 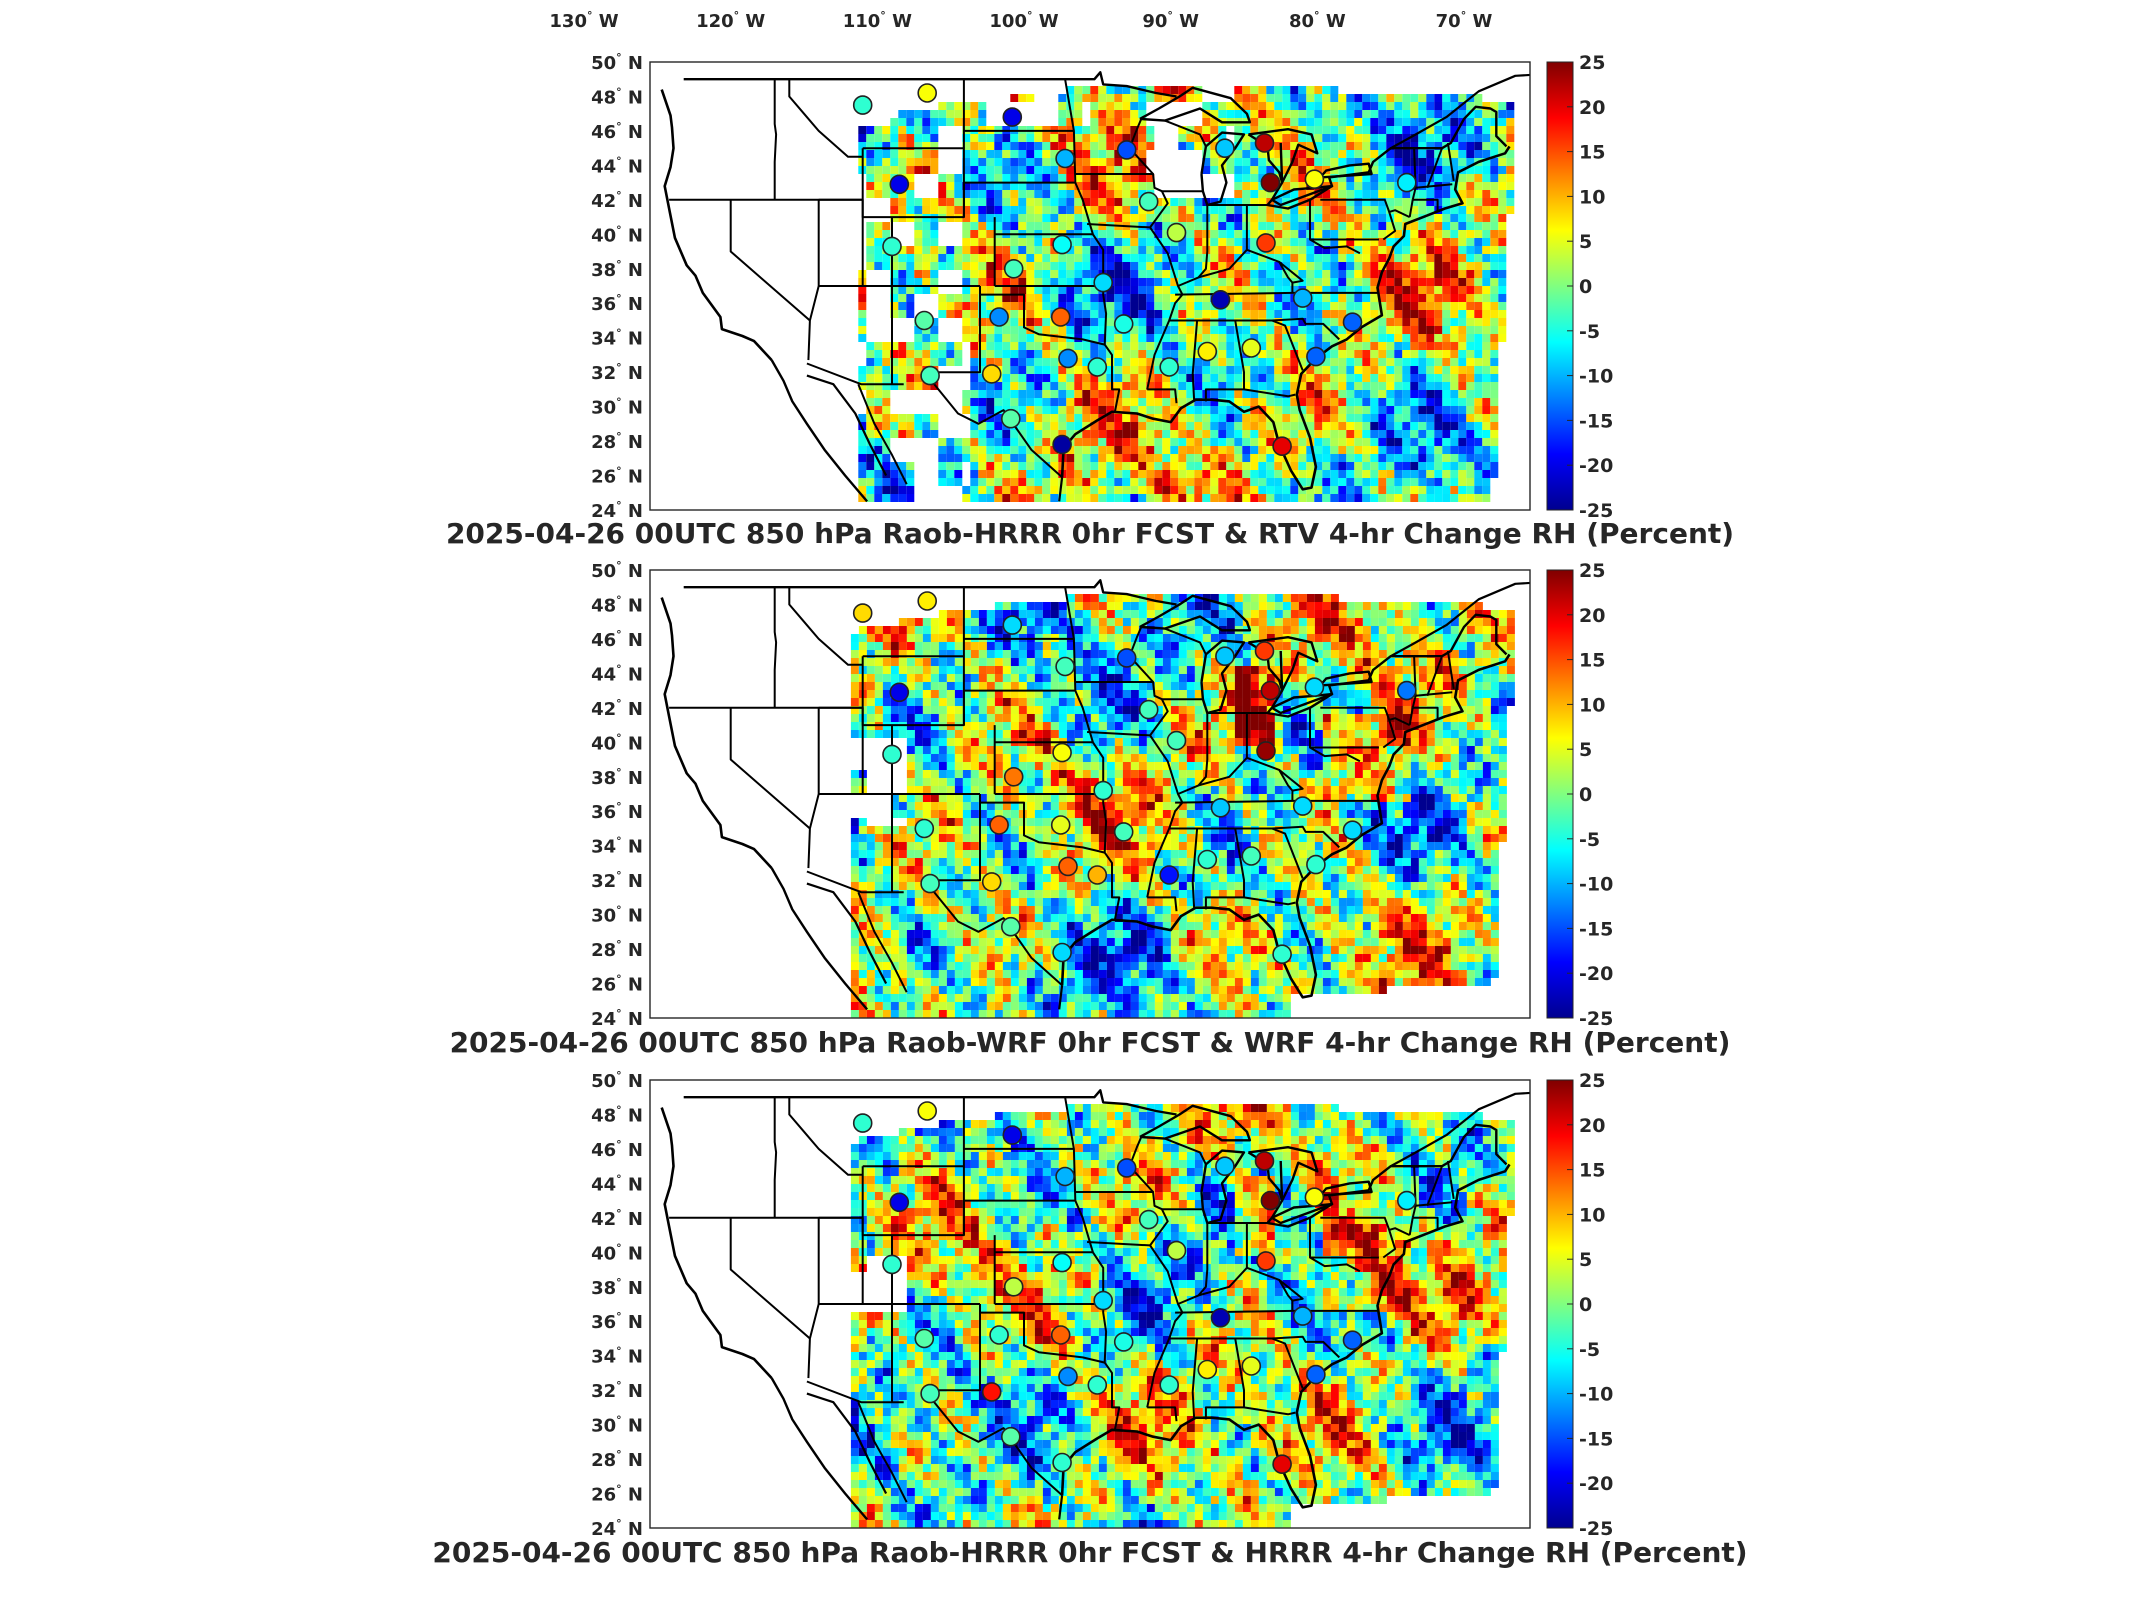 What do you see at coordinates (1592, 197) in the screenshot?
I see `colorbar-tick-label: 10` at bounding box center [1592, 197].